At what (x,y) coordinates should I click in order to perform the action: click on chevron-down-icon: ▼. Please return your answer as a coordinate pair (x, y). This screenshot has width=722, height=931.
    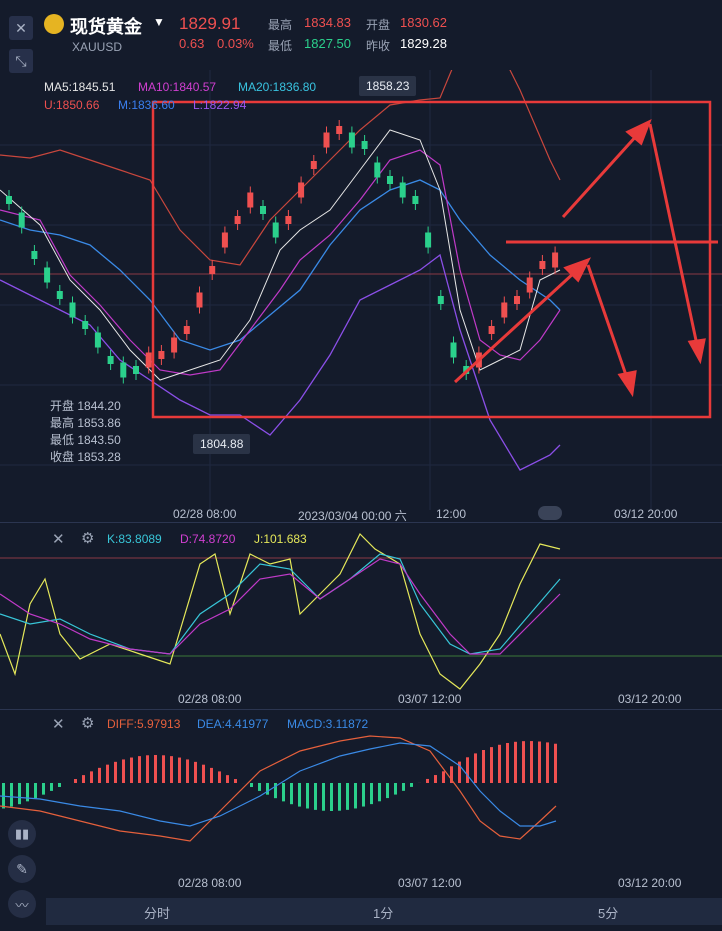
    Looking at the image, I should click on (159, 22).